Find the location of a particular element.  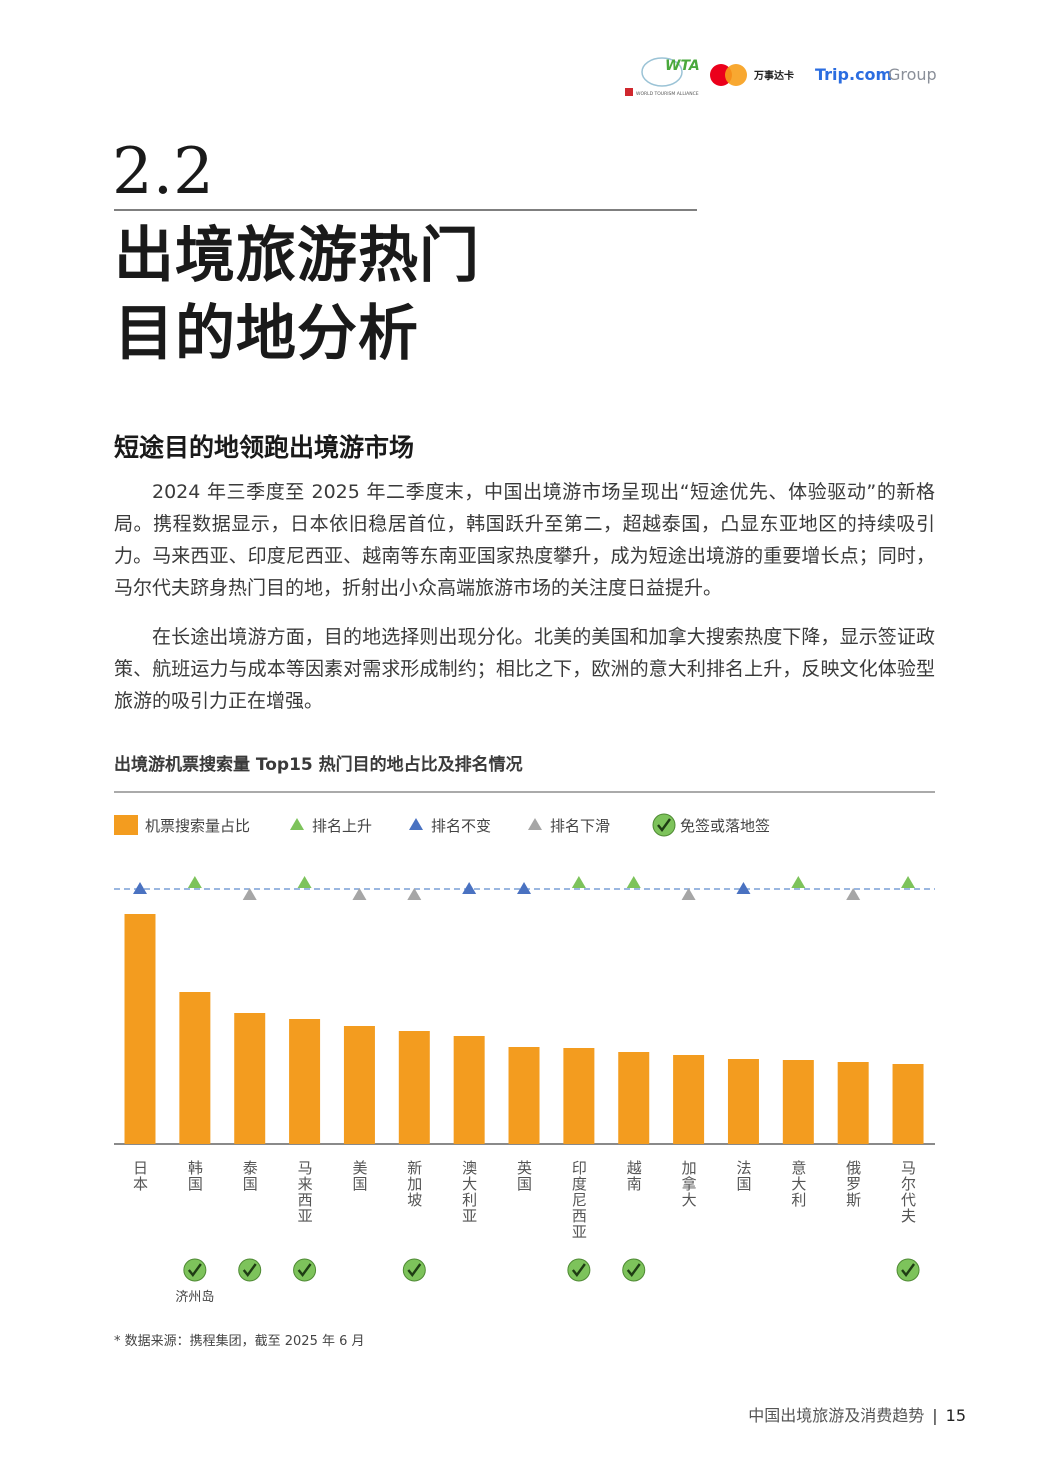

chart-title: 出境游机票搜索量 Top15 热门目的地占比及排名情况 is located at coordinates (318, 765).